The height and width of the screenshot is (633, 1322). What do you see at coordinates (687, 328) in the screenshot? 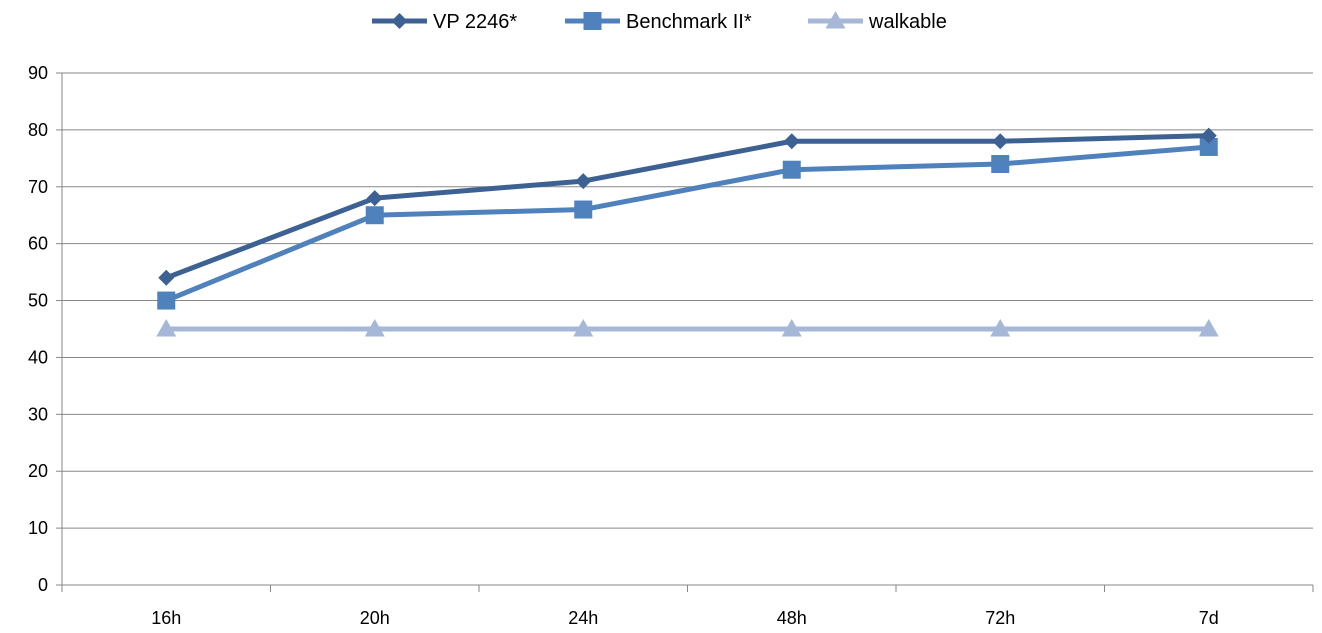
I see `series-walkable` at bounding box center [687, 328].